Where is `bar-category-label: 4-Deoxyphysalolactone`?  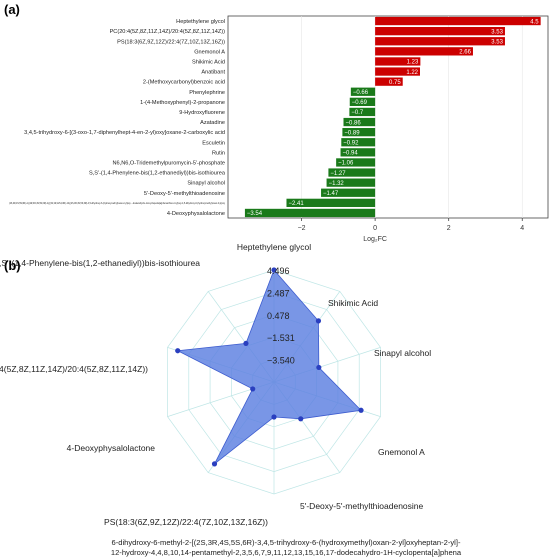 bar-category-label: 4-Deoxyphysalolactone is located at coordinates (196, 214).